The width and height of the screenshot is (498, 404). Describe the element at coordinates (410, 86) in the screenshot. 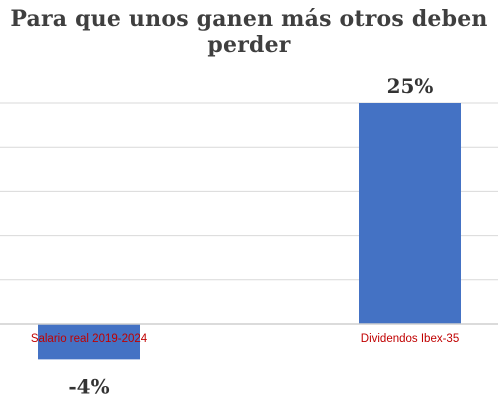

I see `data-label: 25%` at that location.